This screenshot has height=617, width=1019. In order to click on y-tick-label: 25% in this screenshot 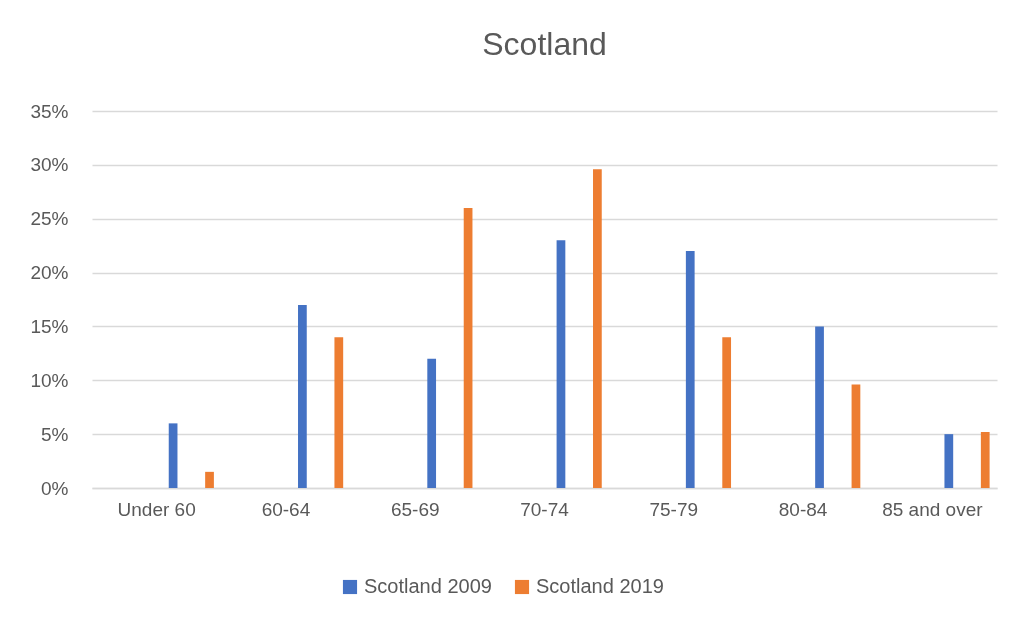, I will do `click(49, 219)`.